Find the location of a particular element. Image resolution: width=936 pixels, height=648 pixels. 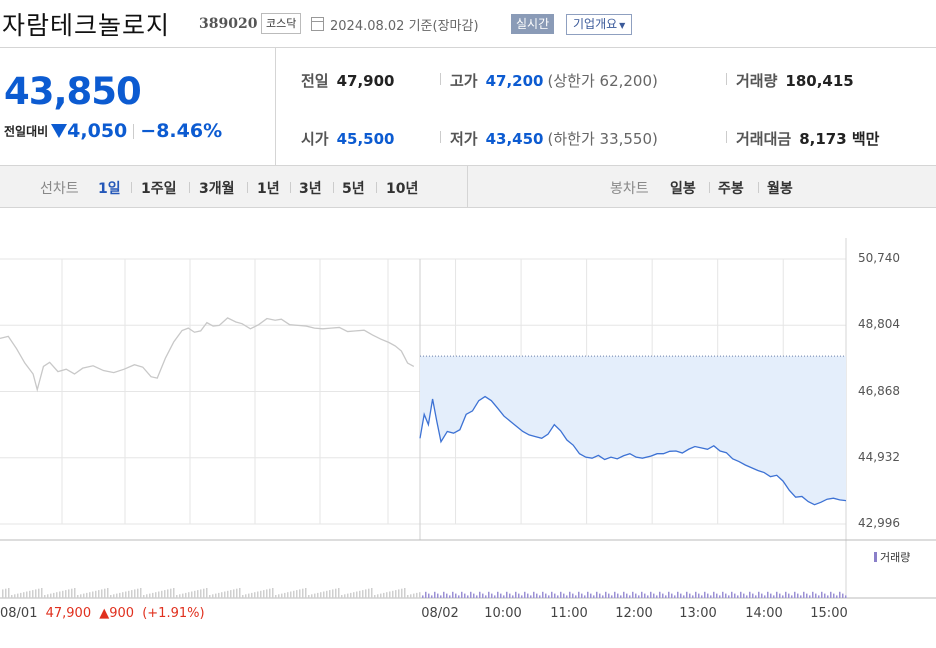

tab-1d: 1일 is located at coordinates (109, 189).